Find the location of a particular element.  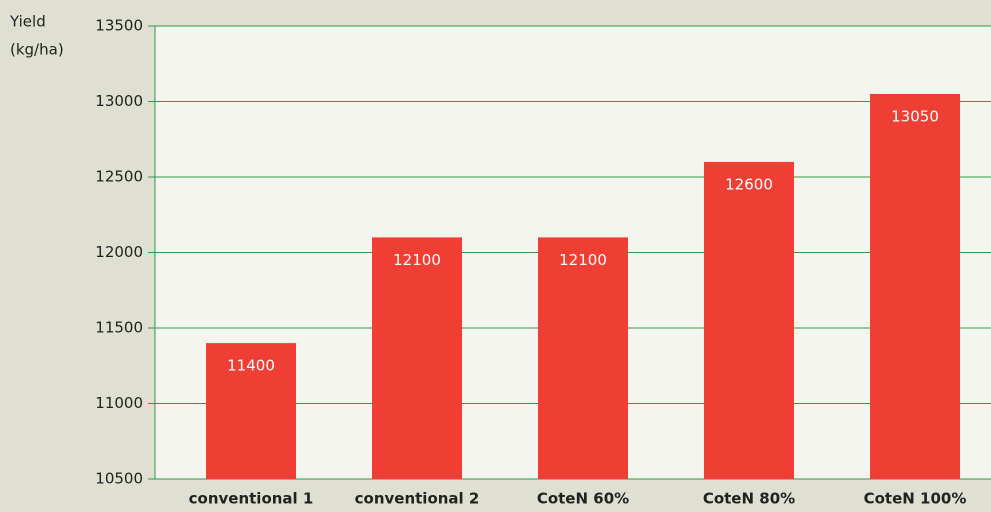

y-tick-label: 12000 is located at coordinates (119, 252).